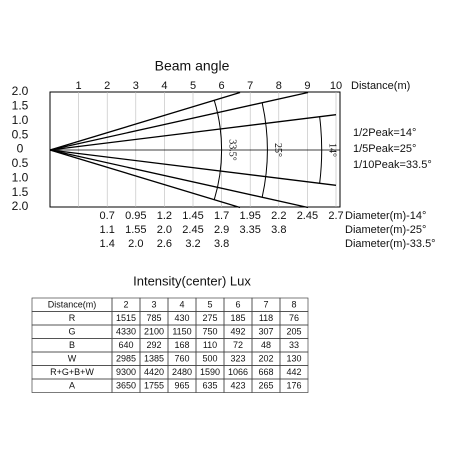 This screenshot has height=464, width=464. I want to click on cell-text: 110, so click(210, 345).